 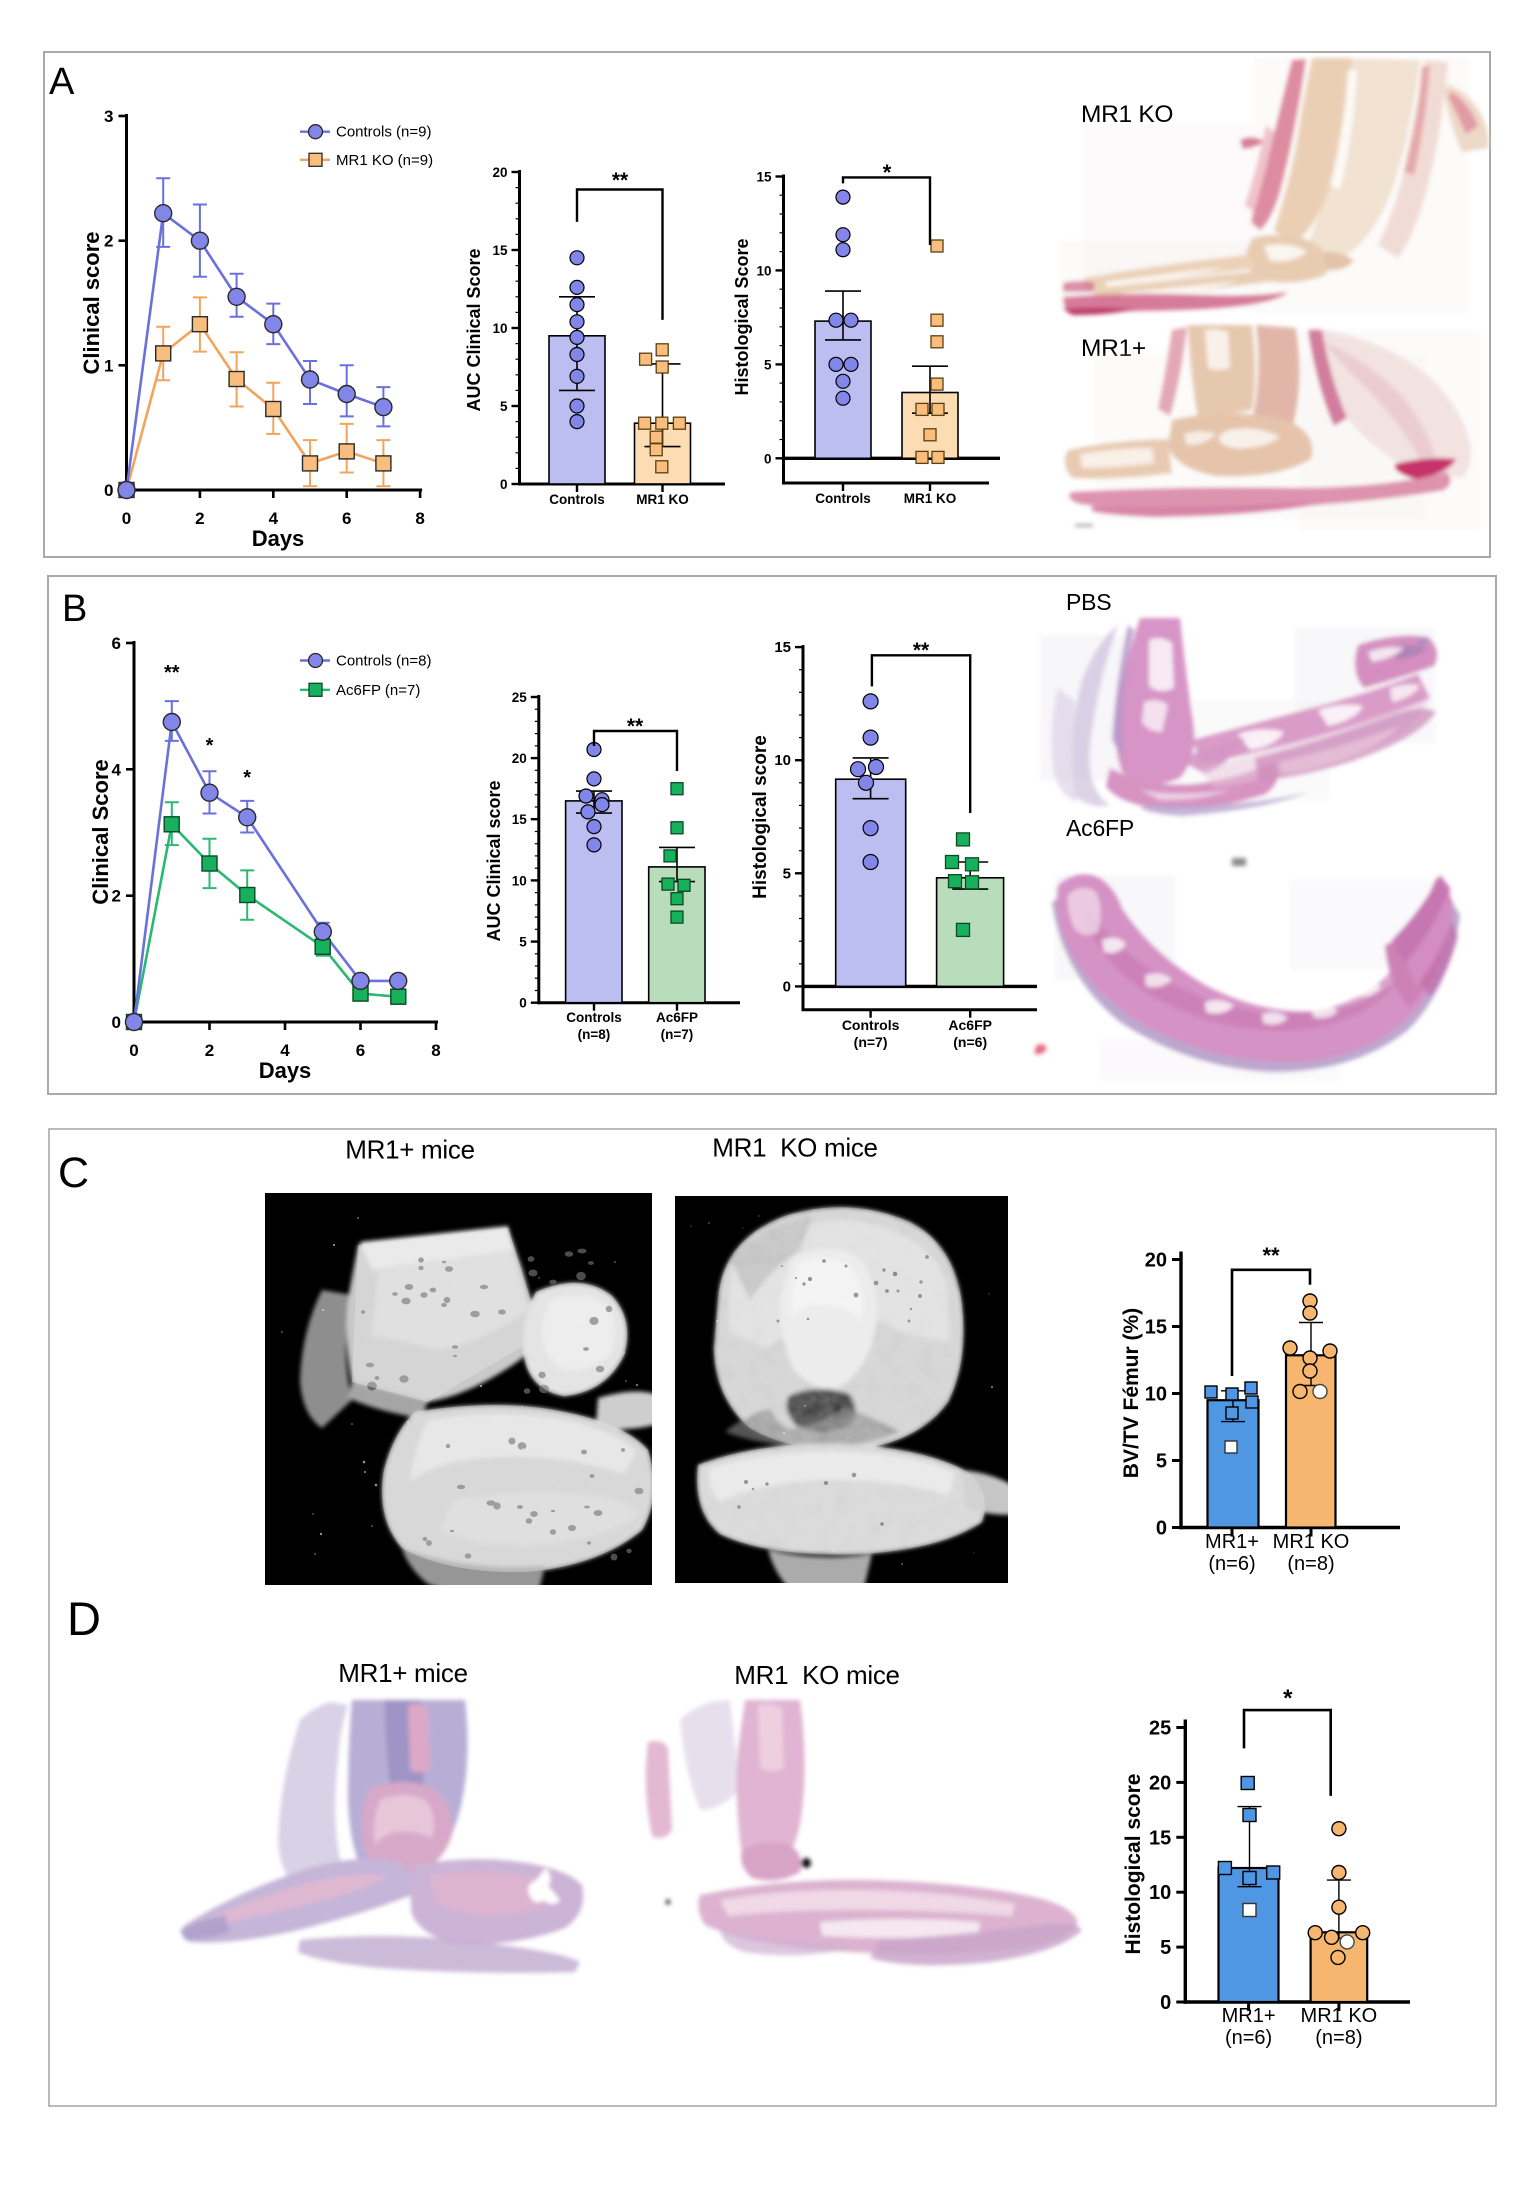 What do you see at coordinates (1131, 1393) in the screenshot?
I see `svg-text: BV/TV Fémur (%)` at bounding box center [1131, 1393].